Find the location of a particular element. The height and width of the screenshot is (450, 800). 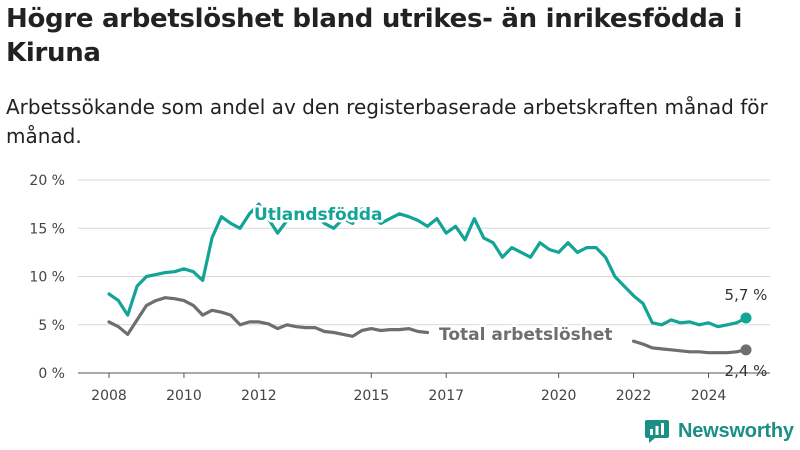

x-tick-label: 2022 is located at coordinates (634, 396).